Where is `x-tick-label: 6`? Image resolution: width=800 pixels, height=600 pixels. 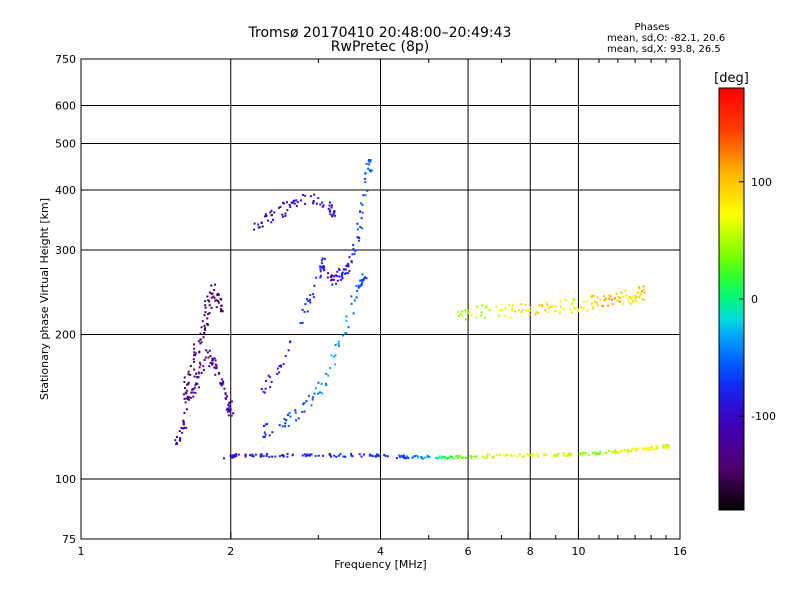
x-tick-label: 6 is located at coordinates (468, 551).